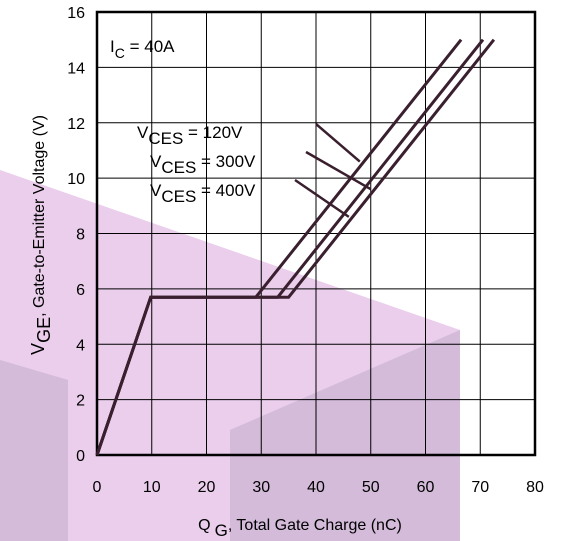 The width and height of the screenshot is (561, 541). Describe the element at coordinates (371, 487) in the screenshot. I see `x-tick-label: 50` at that location.